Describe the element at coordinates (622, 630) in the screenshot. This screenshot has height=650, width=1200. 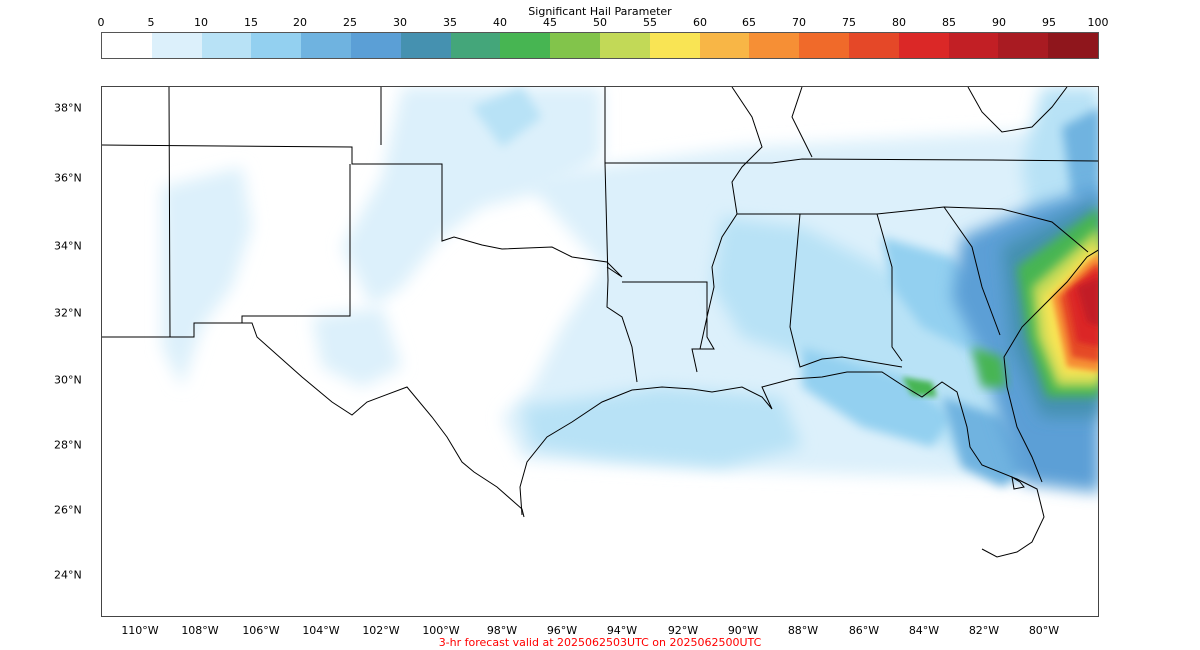
I see `longitude-label: 94°W` at that location.